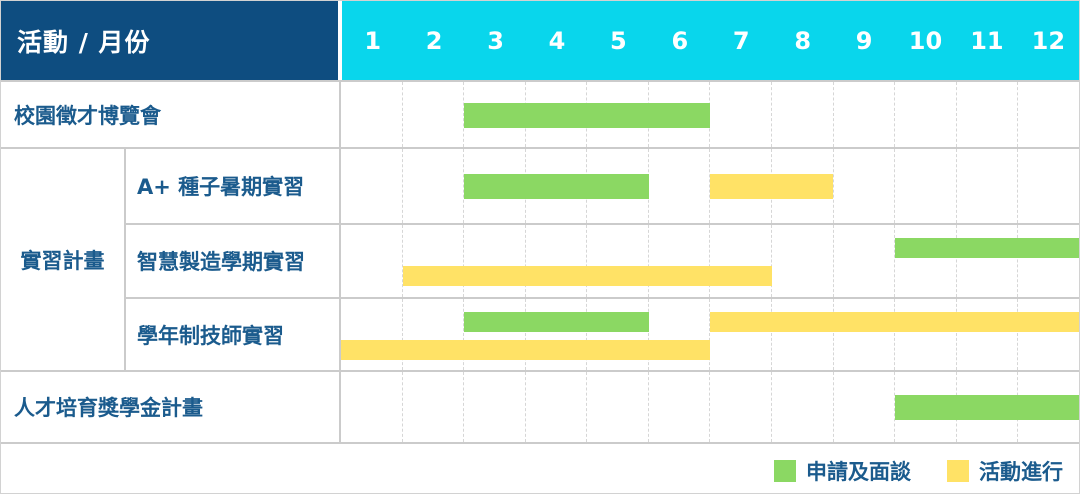  What do you see at coordinates (63, 259) in the screenshot?
I see `group-label-cell: 實習計畫` at bounding box center [63, 259].